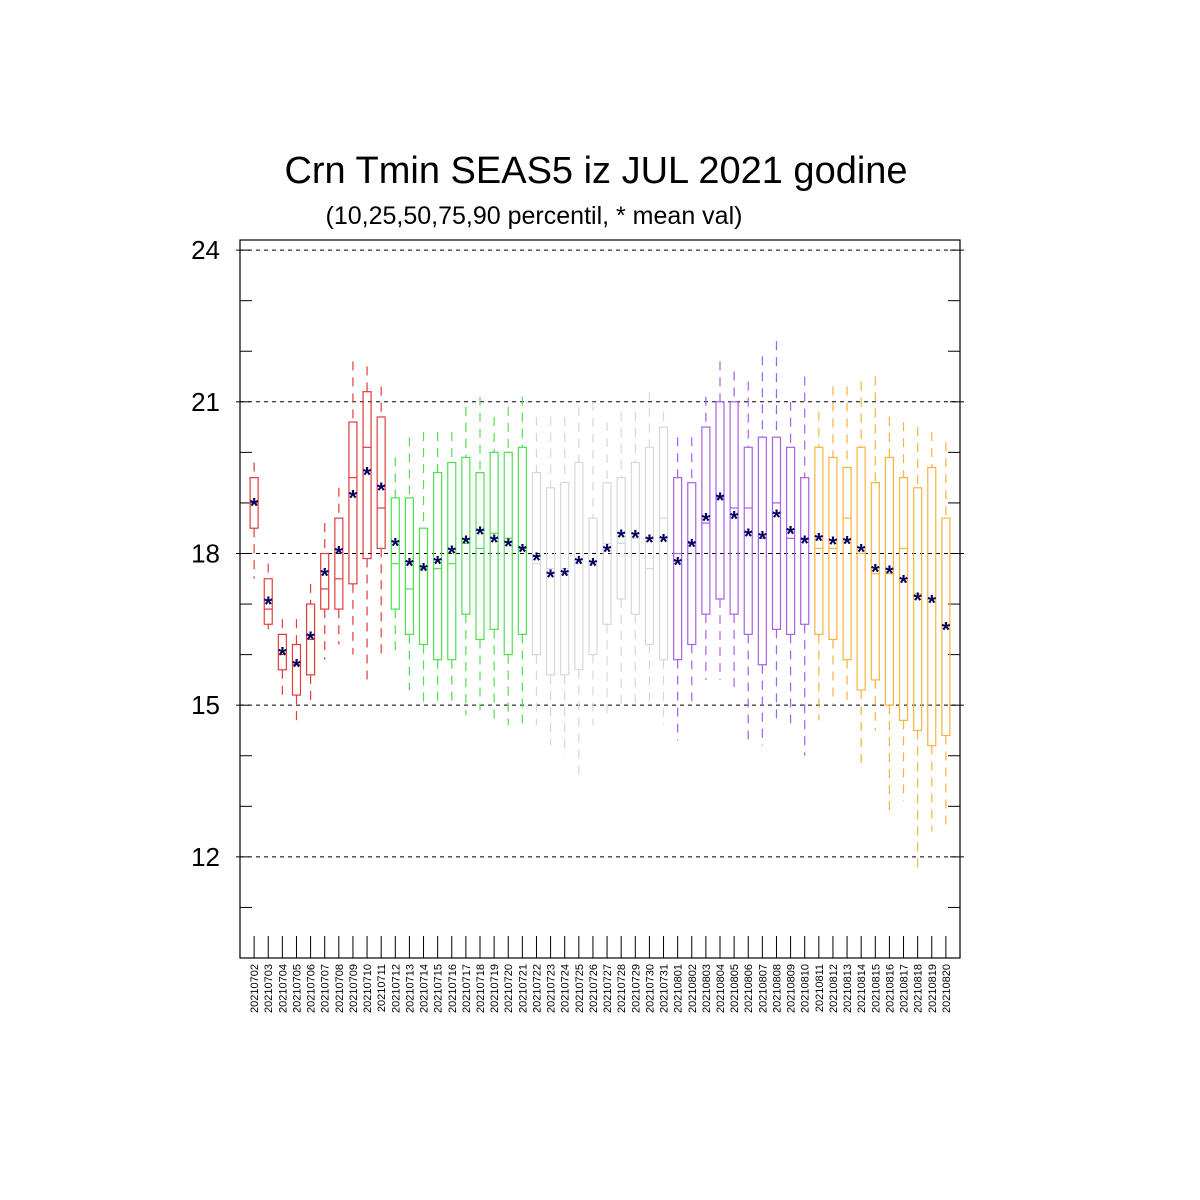  What do you see at coordinates (595, 171) in the screenshot?
I see `chart-title: Crn Tmin SEAS5 iz JUL 2021 godine` at bounding box center [595, 171].